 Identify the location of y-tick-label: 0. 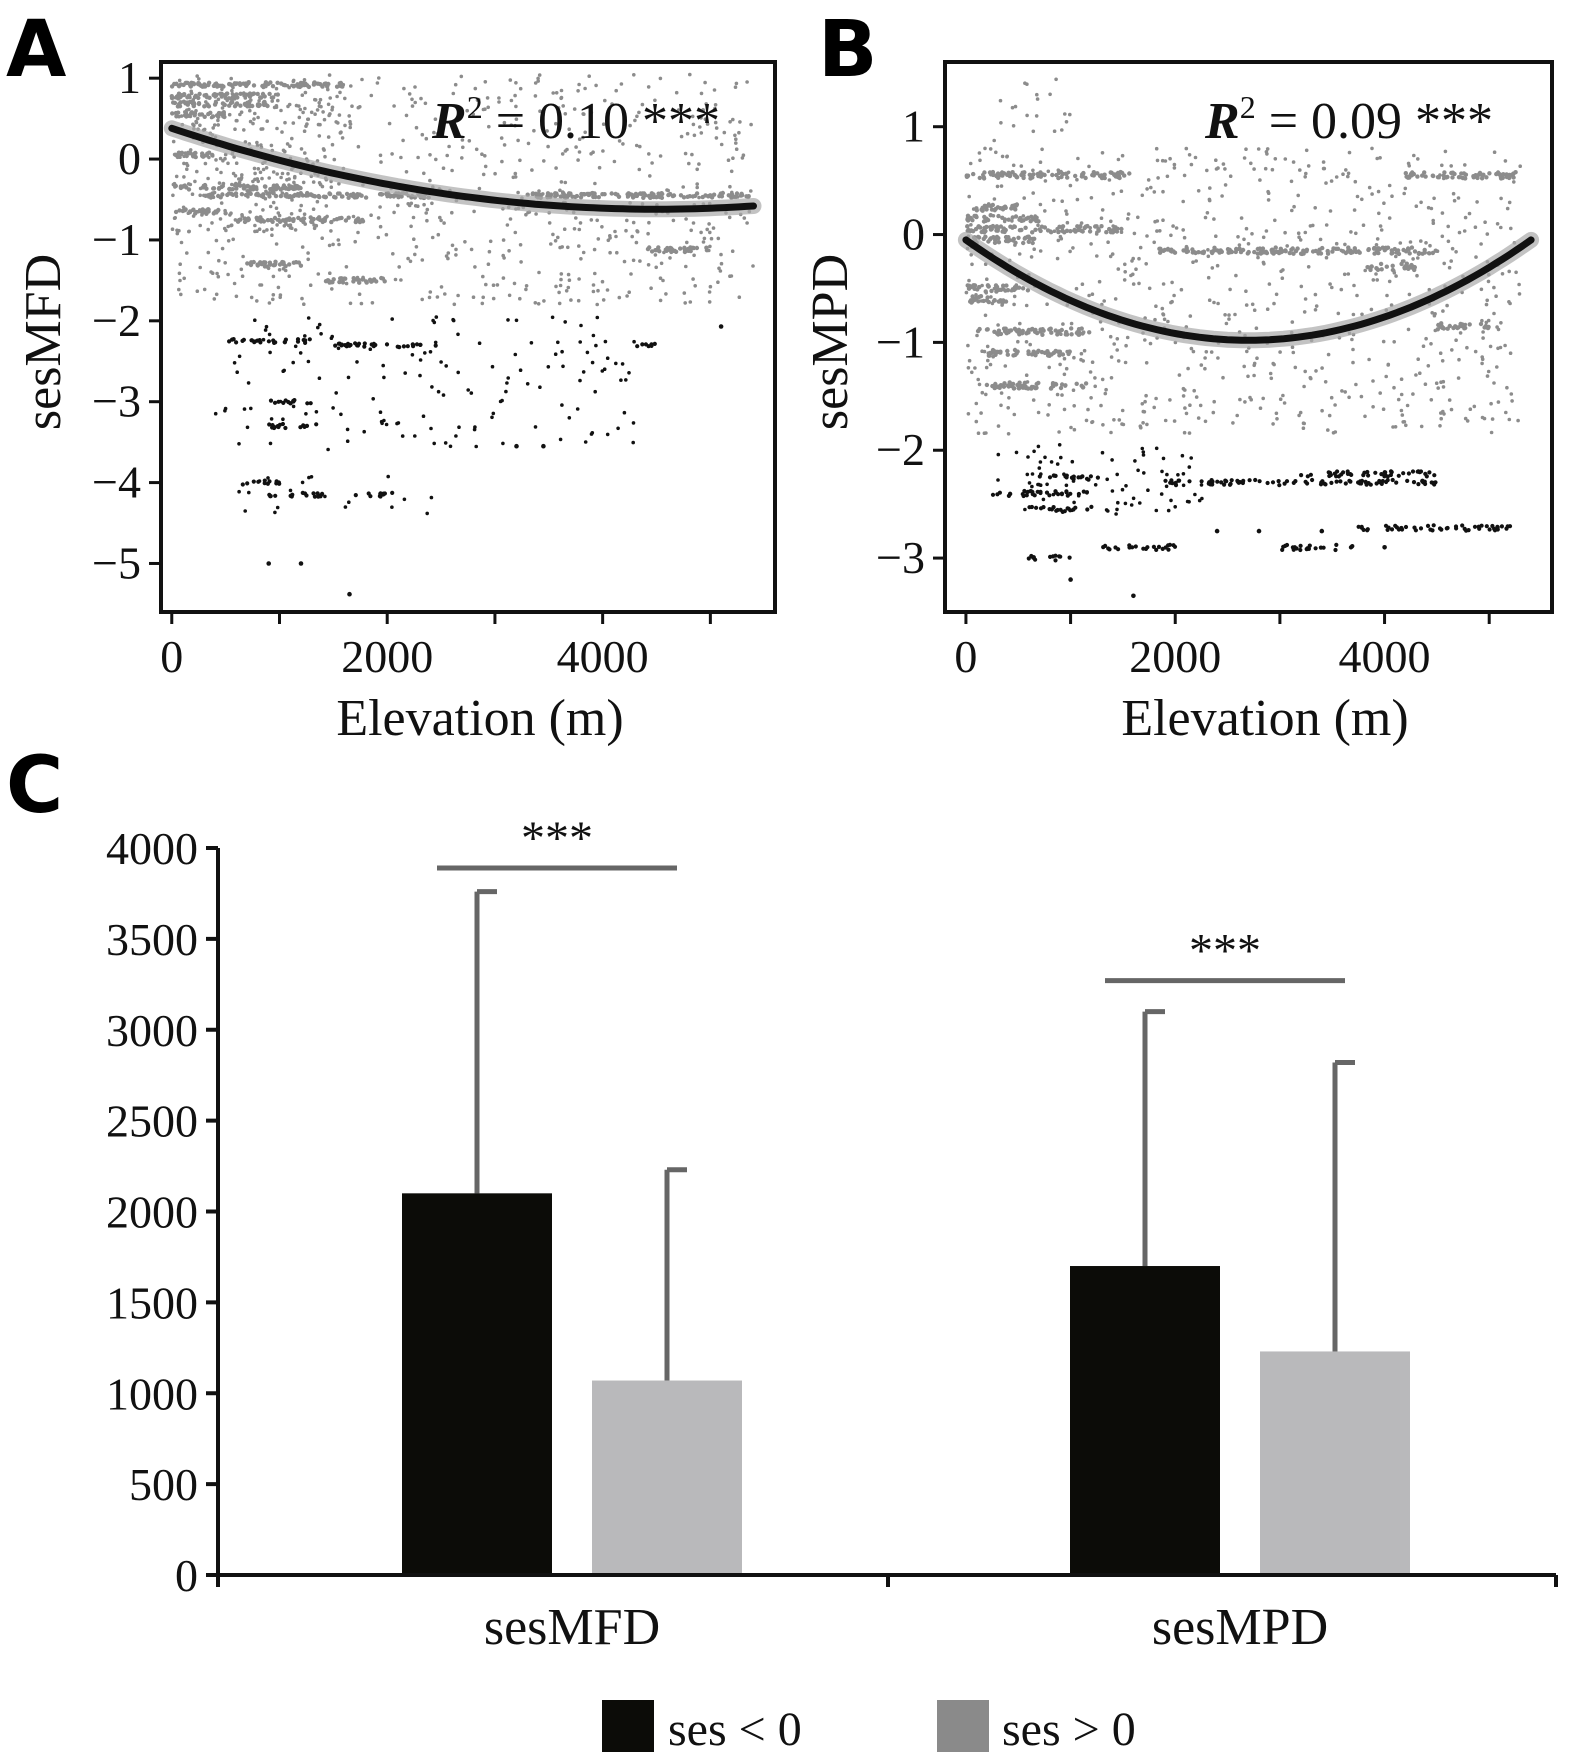
(913, 234).